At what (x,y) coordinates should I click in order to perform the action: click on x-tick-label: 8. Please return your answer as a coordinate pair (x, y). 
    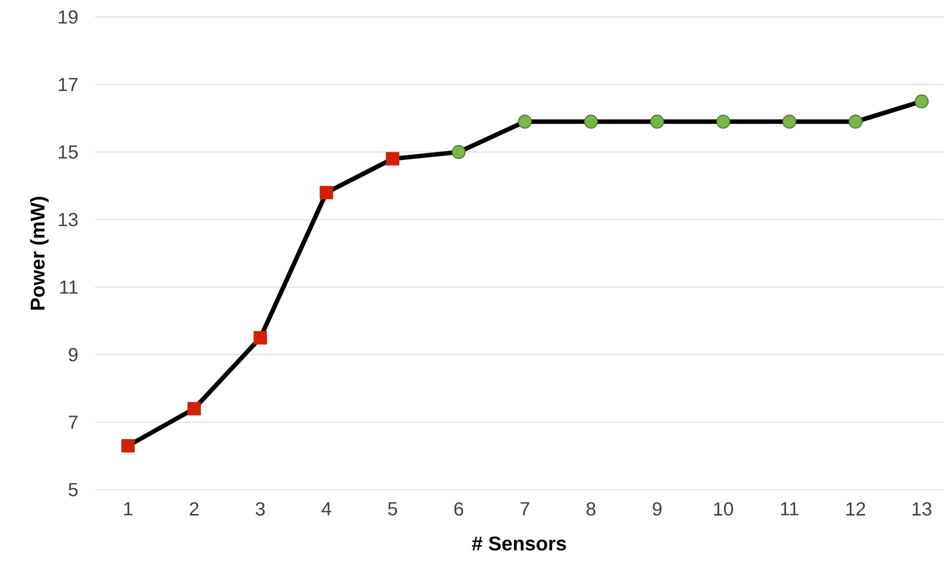
    Looking at the image, I should click on (591, 509).